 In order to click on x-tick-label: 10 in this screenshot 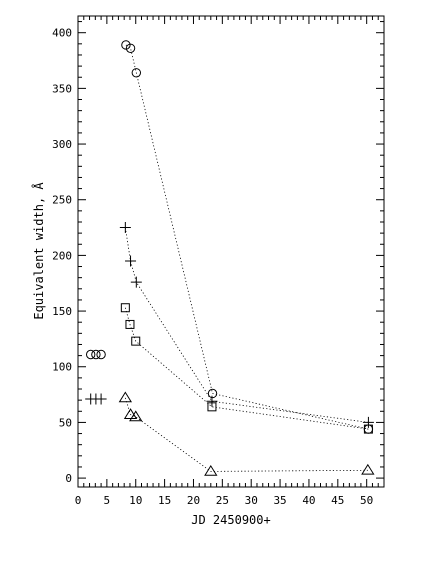, I will do `click(135, 500)`.